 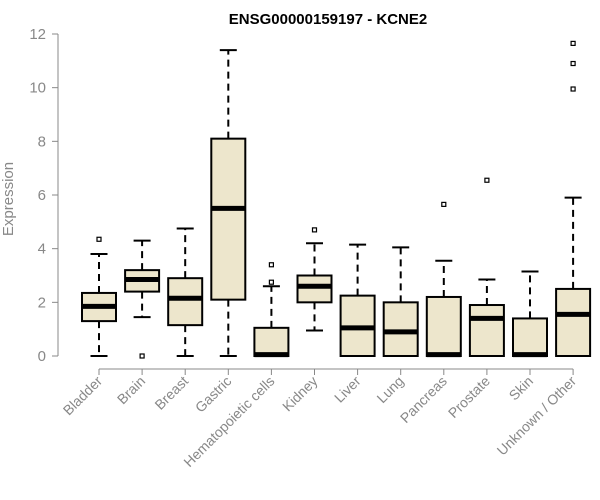 I want to click on y-tick-label: 8, so click(x=42, y=141).